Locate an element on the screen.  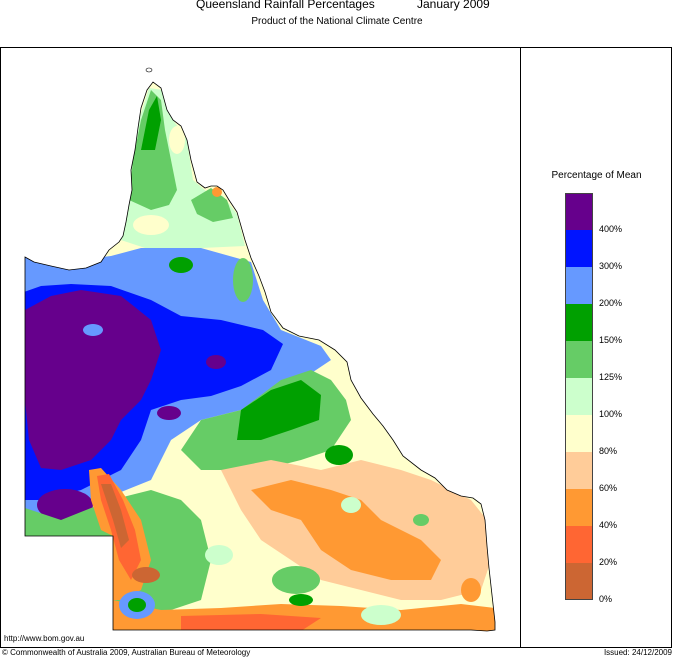
legend-color-bar is located at coordinates (579, 396).